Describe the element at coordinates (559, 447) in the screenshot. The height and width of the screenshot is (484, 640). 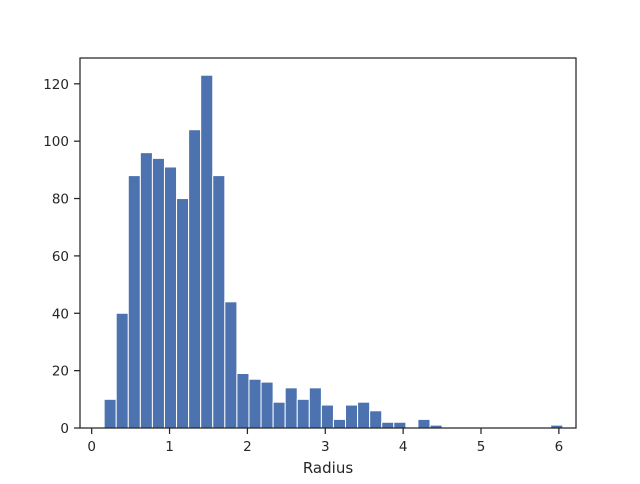
I see `x-tick-label: 6` at that location.